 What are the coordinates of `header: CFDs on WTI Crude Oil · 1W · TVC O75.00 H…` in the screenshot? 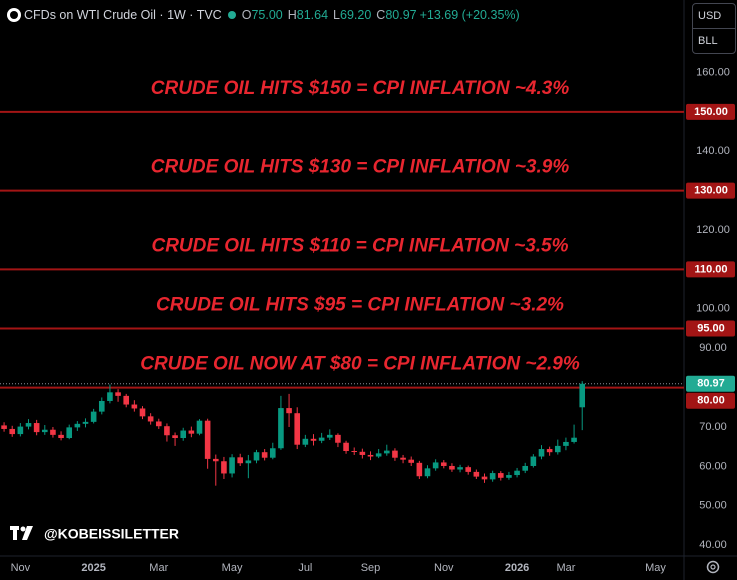 It's located at (263, 15).